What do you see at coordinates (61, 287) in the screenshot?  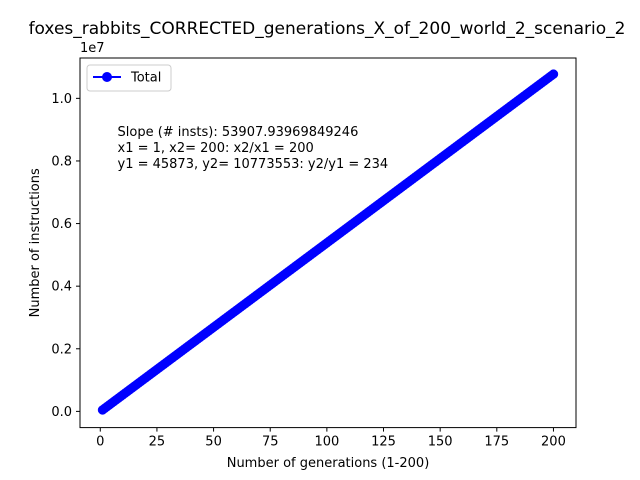 I see `y-tick-label: 0.4` at bounding box center [61, 287].